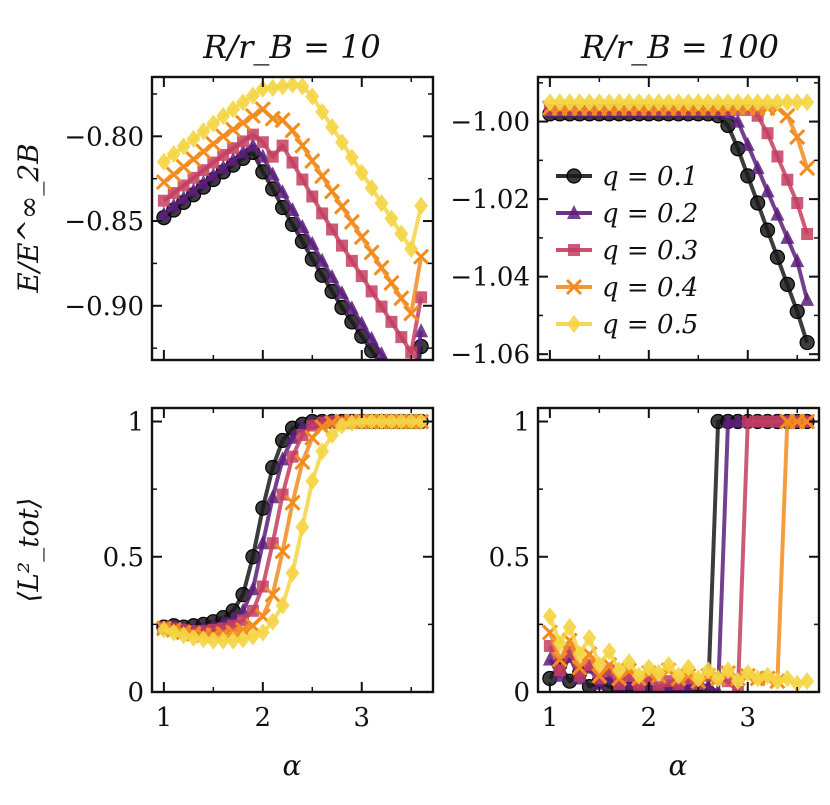 The height and width of the screenshot is (805, 830). Describe the element at coordinates (679, 47) in the screenshot. I see `panel-title-top-right: R/r_B = 100` at that location.